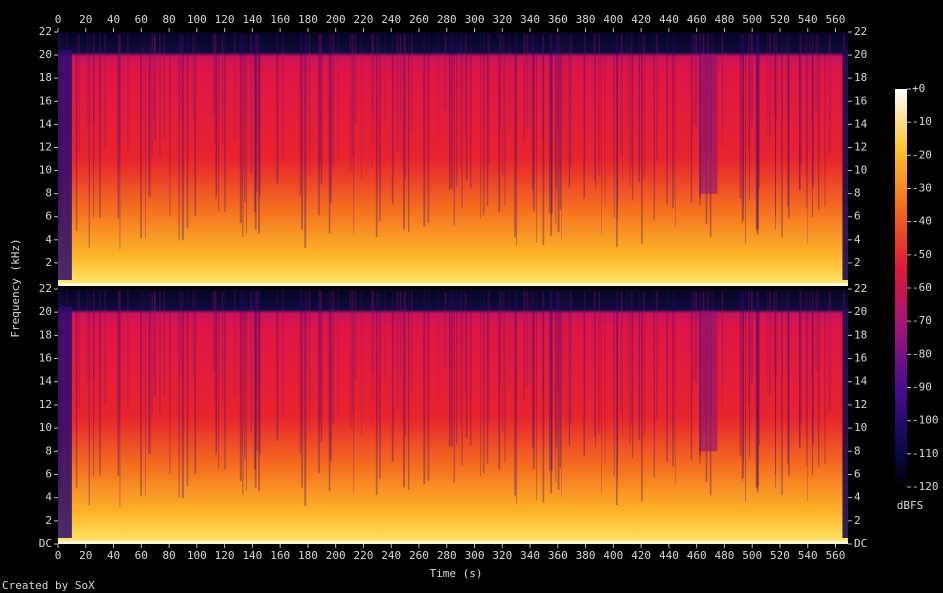 This screenshot has height=593, width=943. What do you see at coordinates (586, 19) in the screenshot?
I see `x-tick-label: 380` at bounding box center [586, 19].